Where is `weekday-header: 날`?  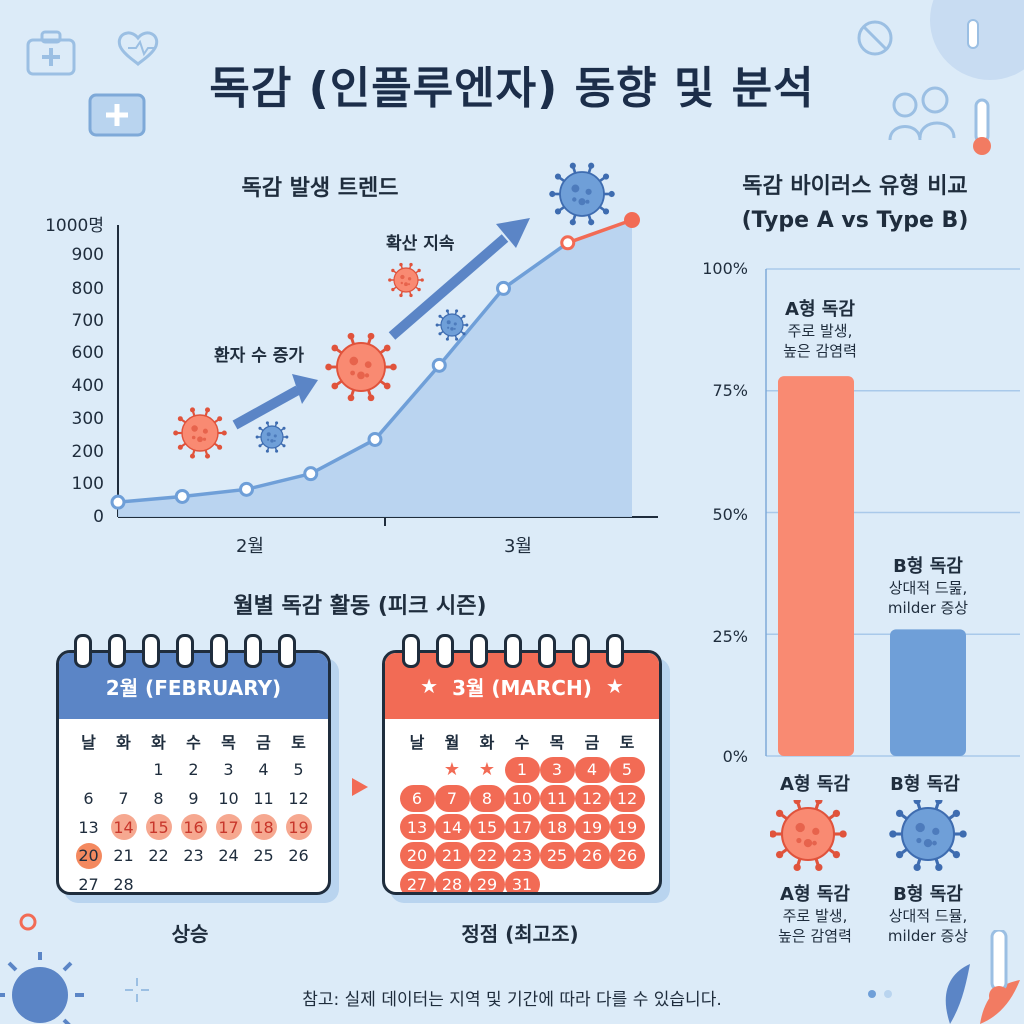 weekday-header: 날 is located at coordinates (88, 743).